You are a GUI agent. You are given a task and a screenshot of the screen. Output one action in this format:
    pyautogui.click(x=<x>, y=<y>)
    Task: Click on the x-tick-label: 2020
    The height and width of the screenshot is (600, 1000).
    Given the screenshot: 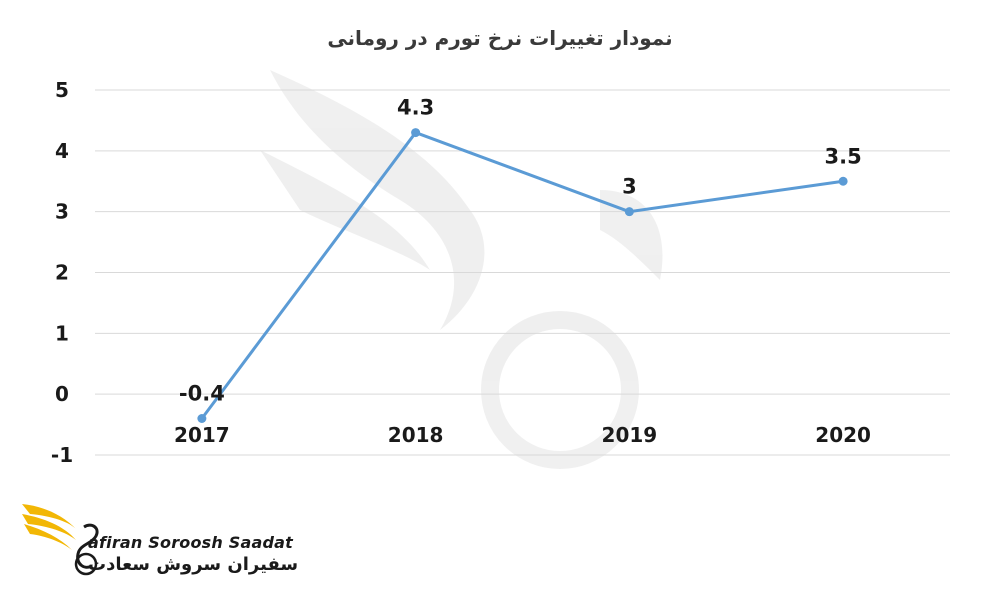 What is the action you would take?
    pyautogui.click(x=843, y=435)
    